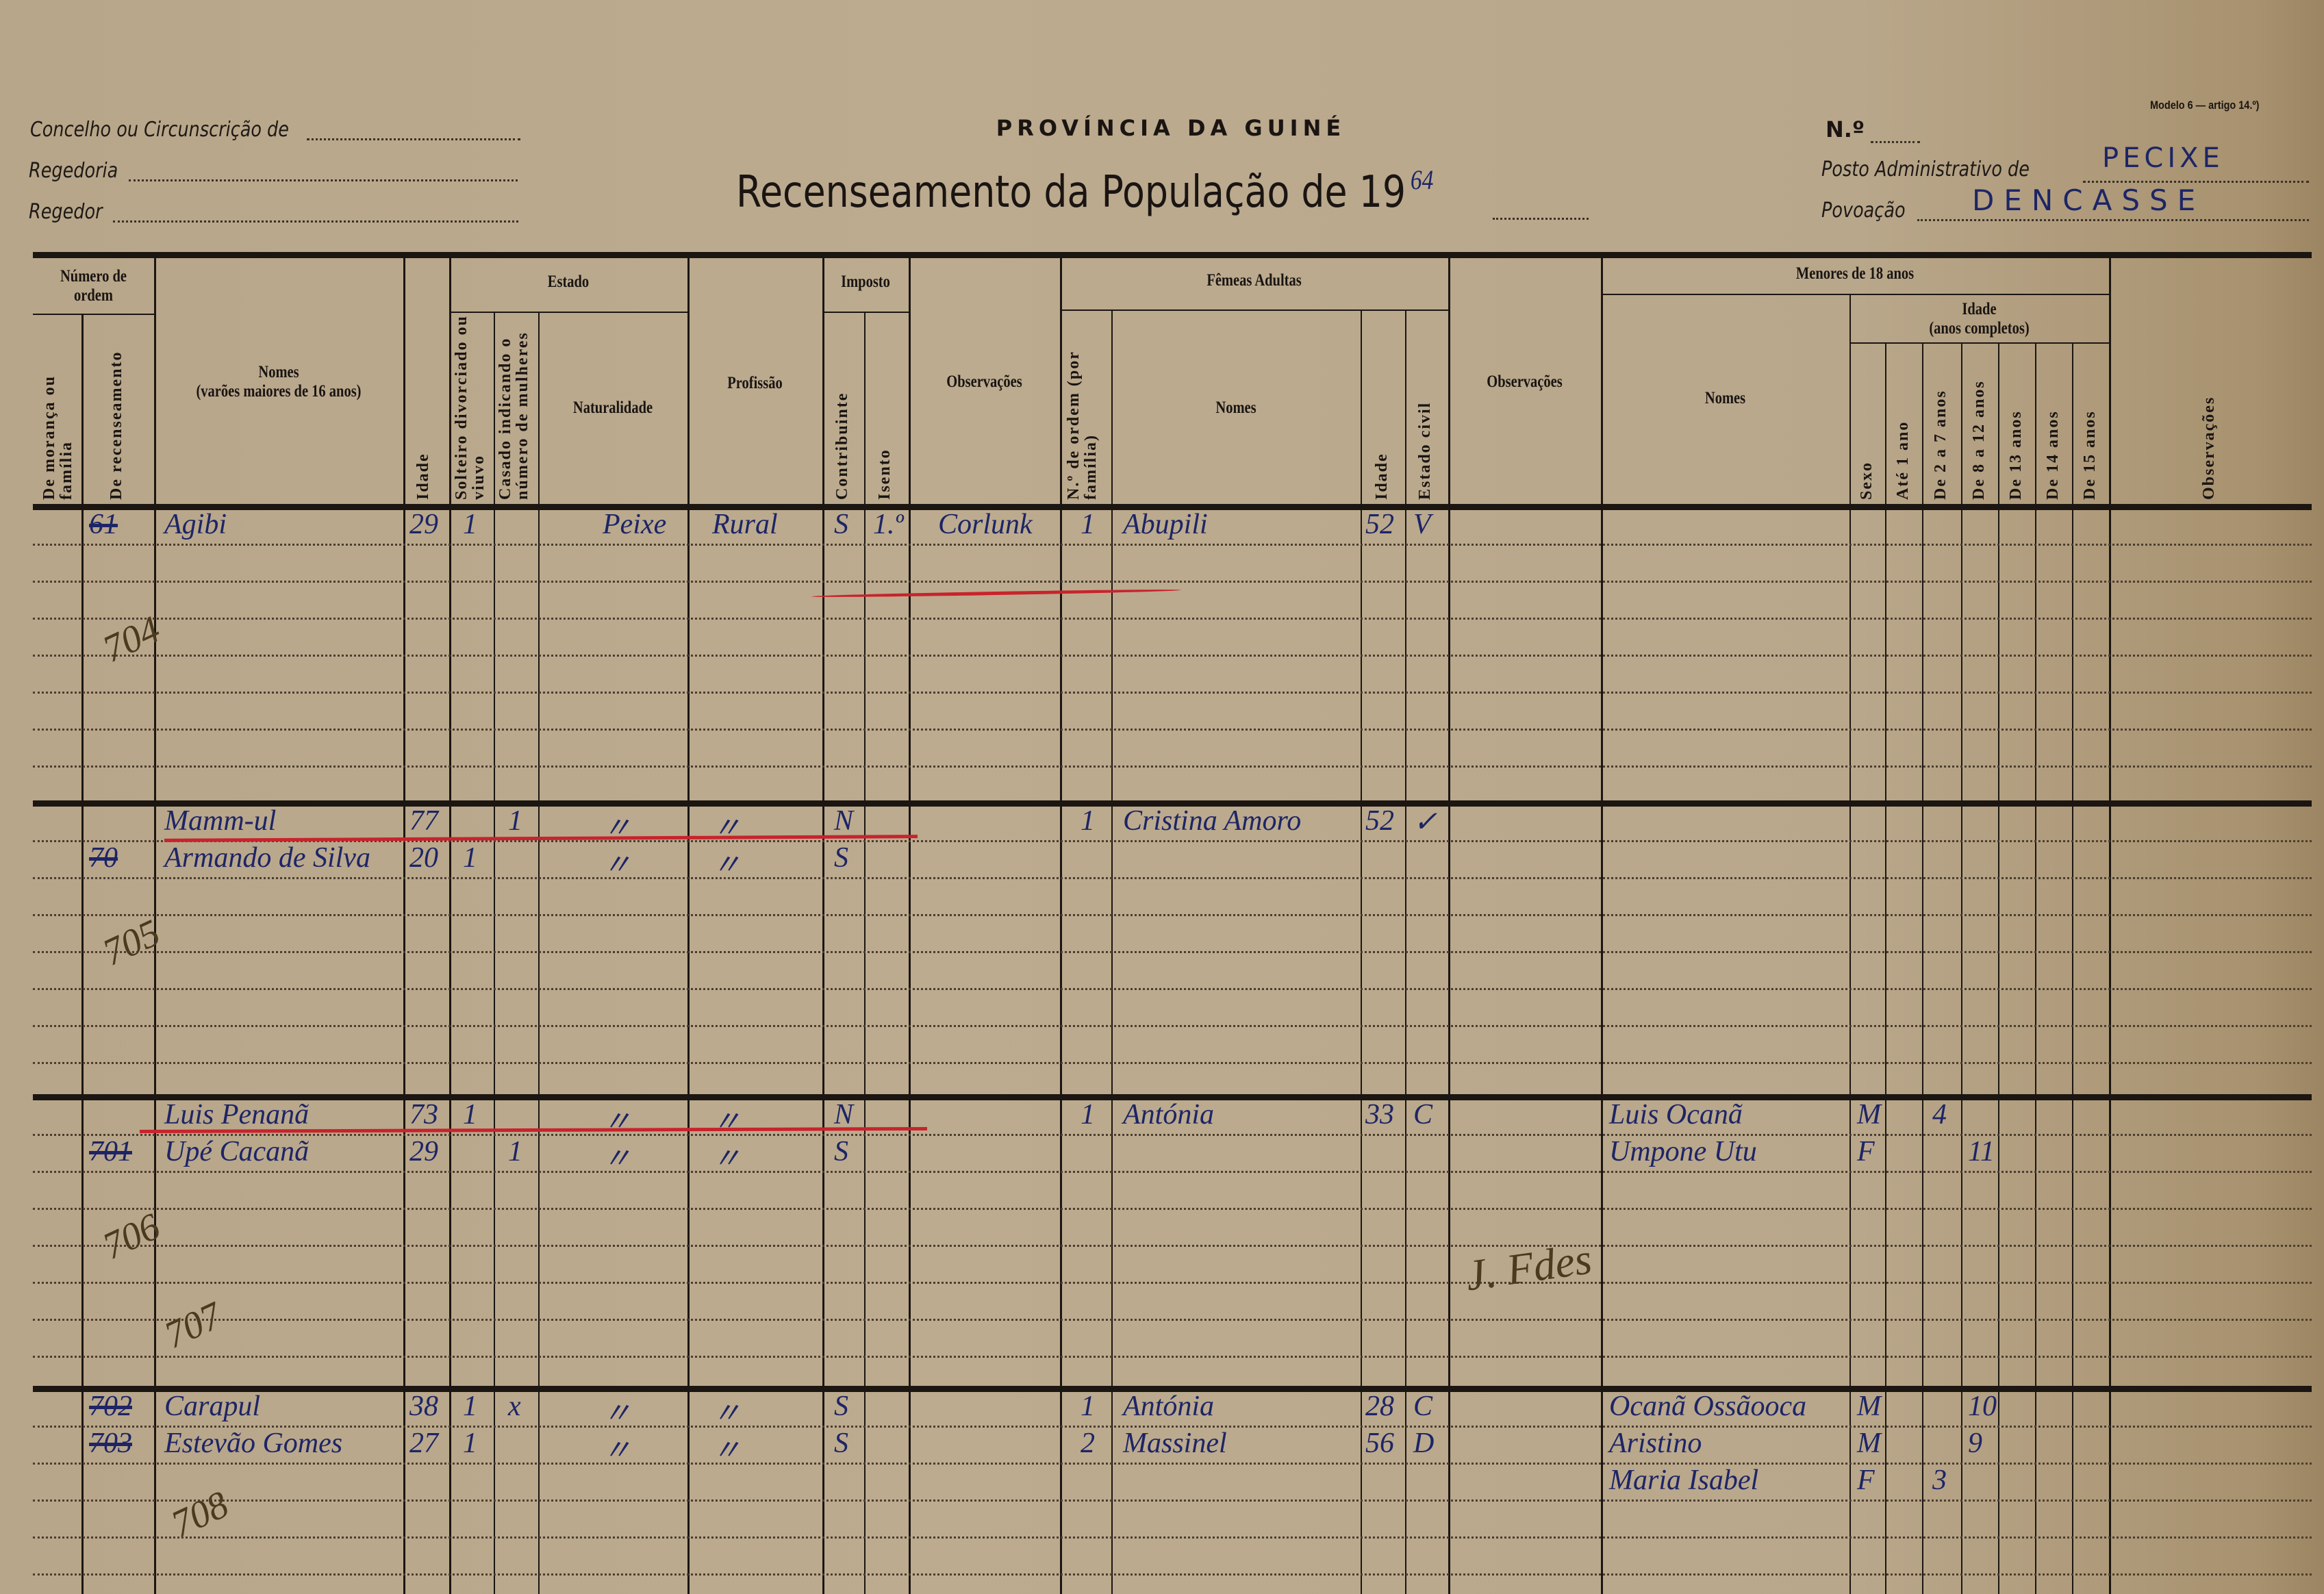  I want to click on man-age: 29, so click(423, 1151).